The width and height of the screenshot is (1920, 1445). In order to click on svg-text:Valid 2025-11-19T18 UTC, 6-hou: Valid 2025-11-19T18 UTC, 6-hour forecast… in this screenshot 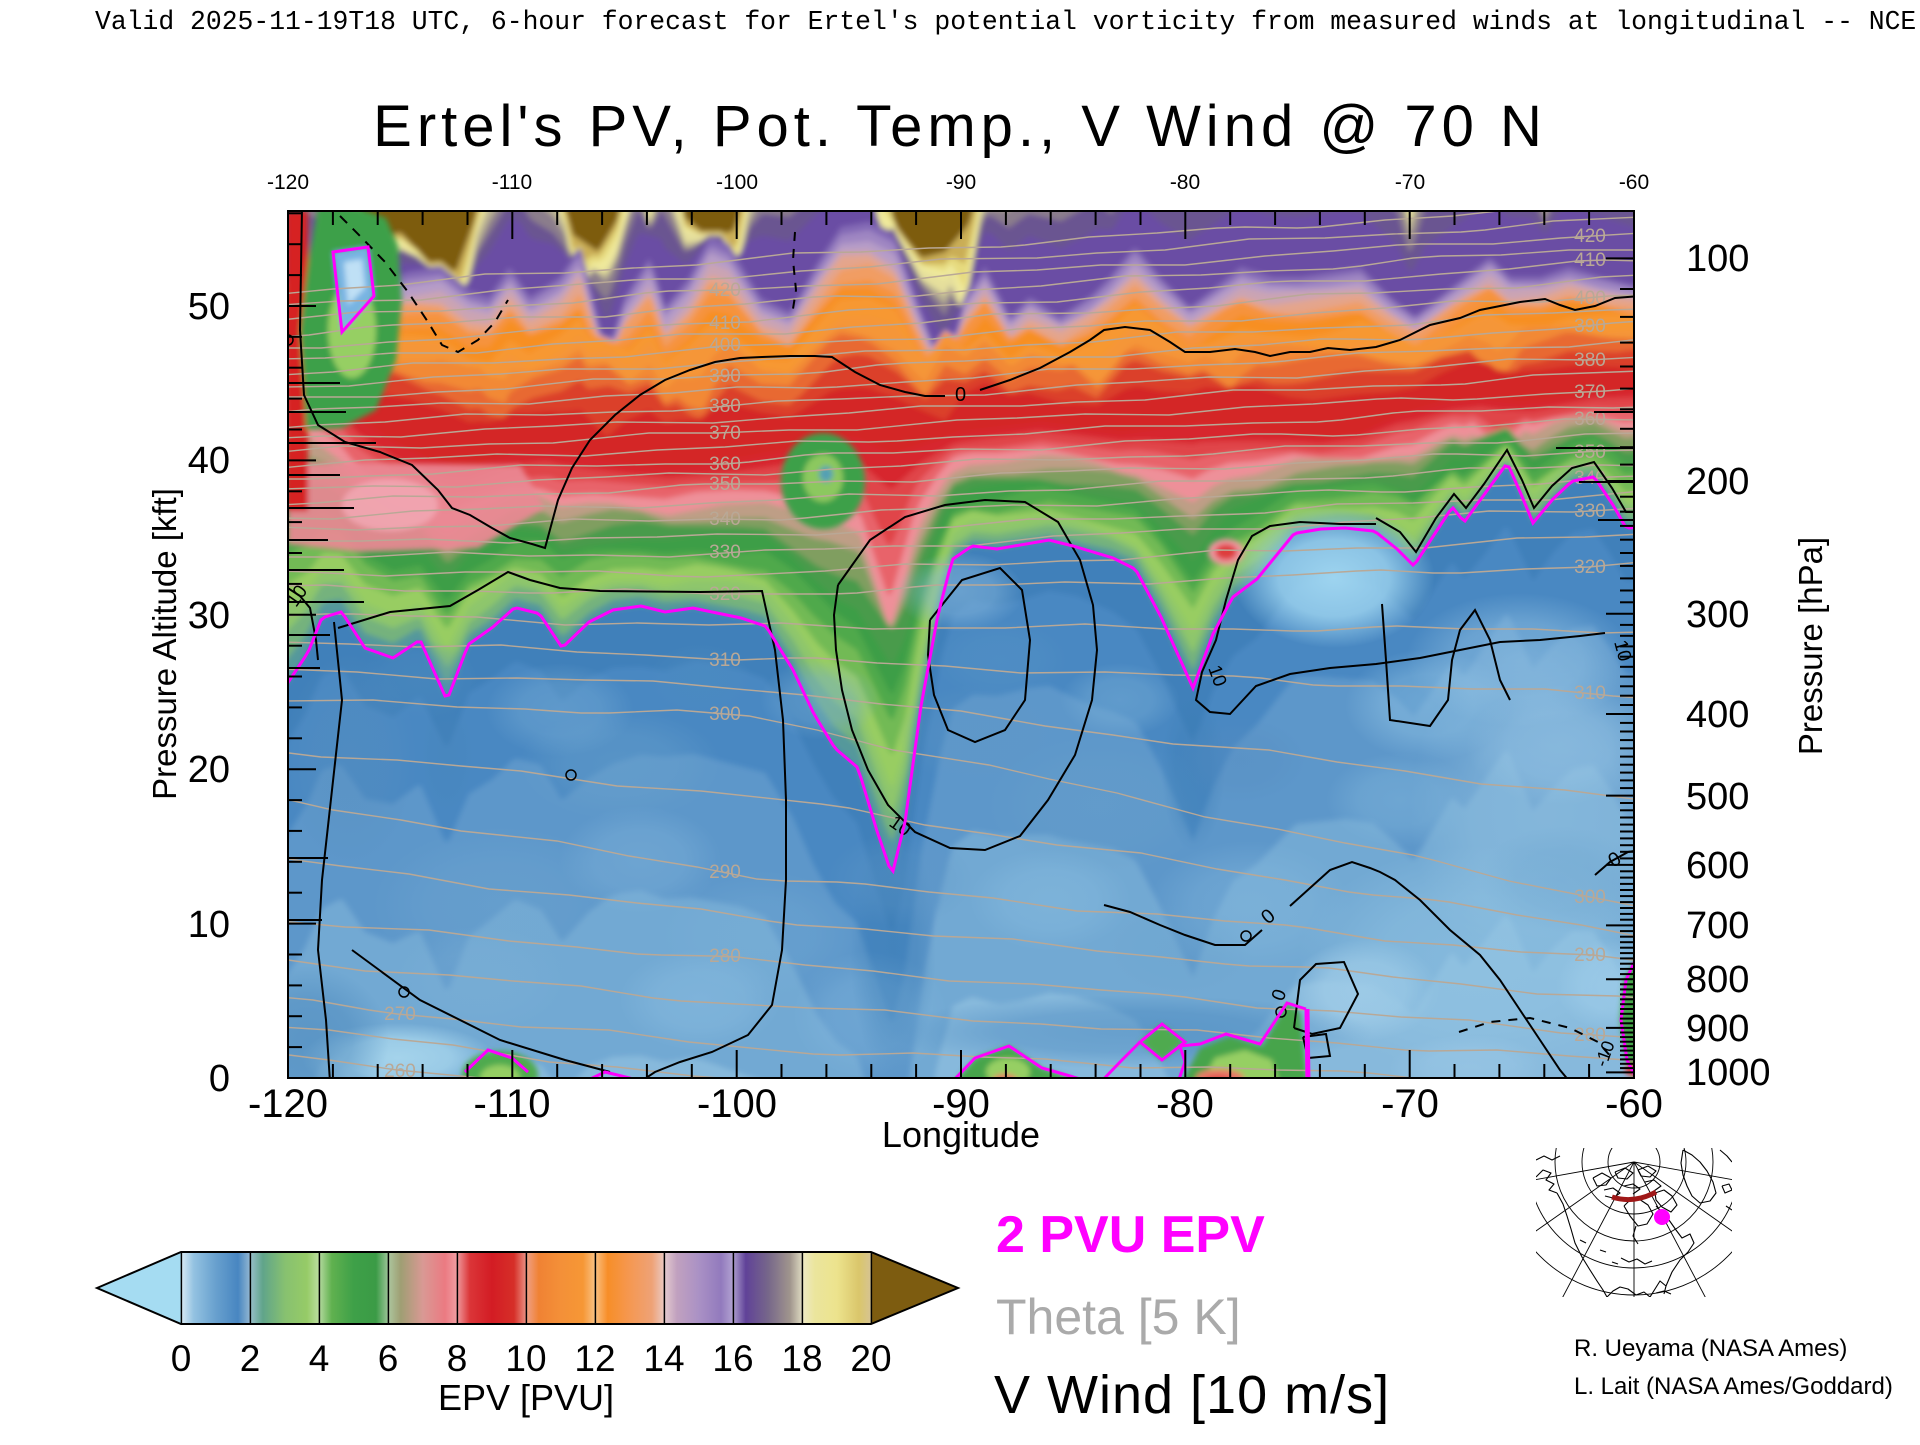, I will do `click(1005, 22)`.